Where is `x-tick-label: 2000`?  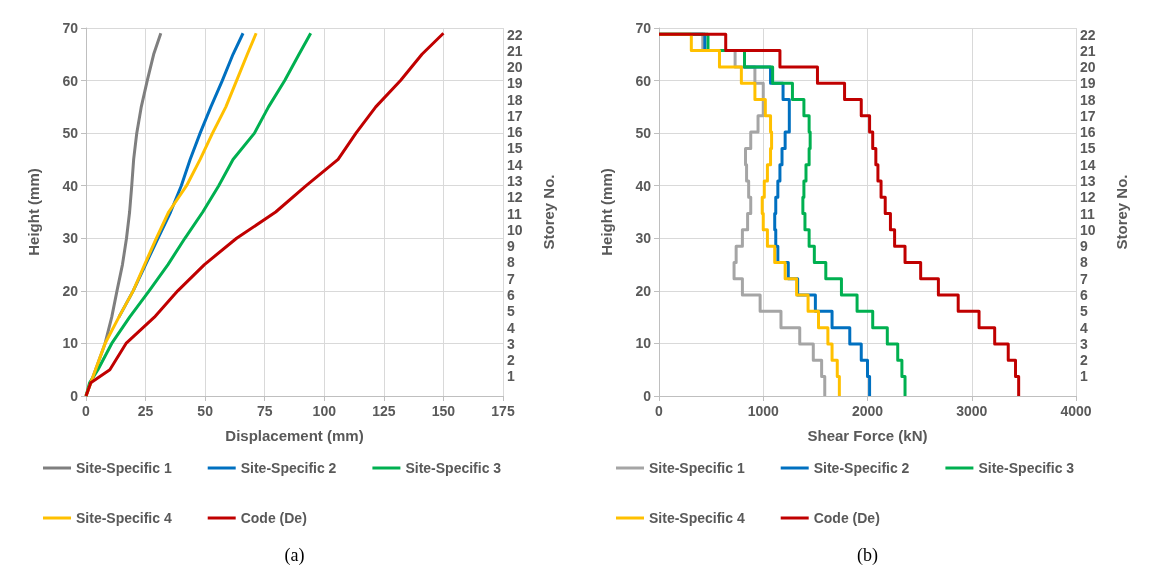 x-tick-label: 2000 is located at coordinates (867, 411).